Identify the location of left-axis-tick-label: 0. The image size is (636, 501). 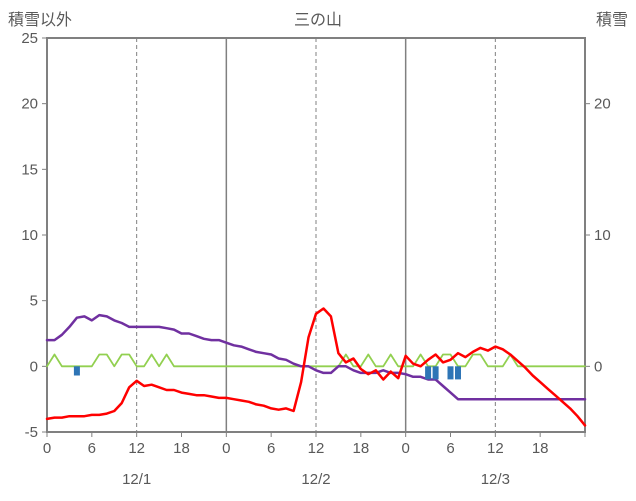
(34, 366).